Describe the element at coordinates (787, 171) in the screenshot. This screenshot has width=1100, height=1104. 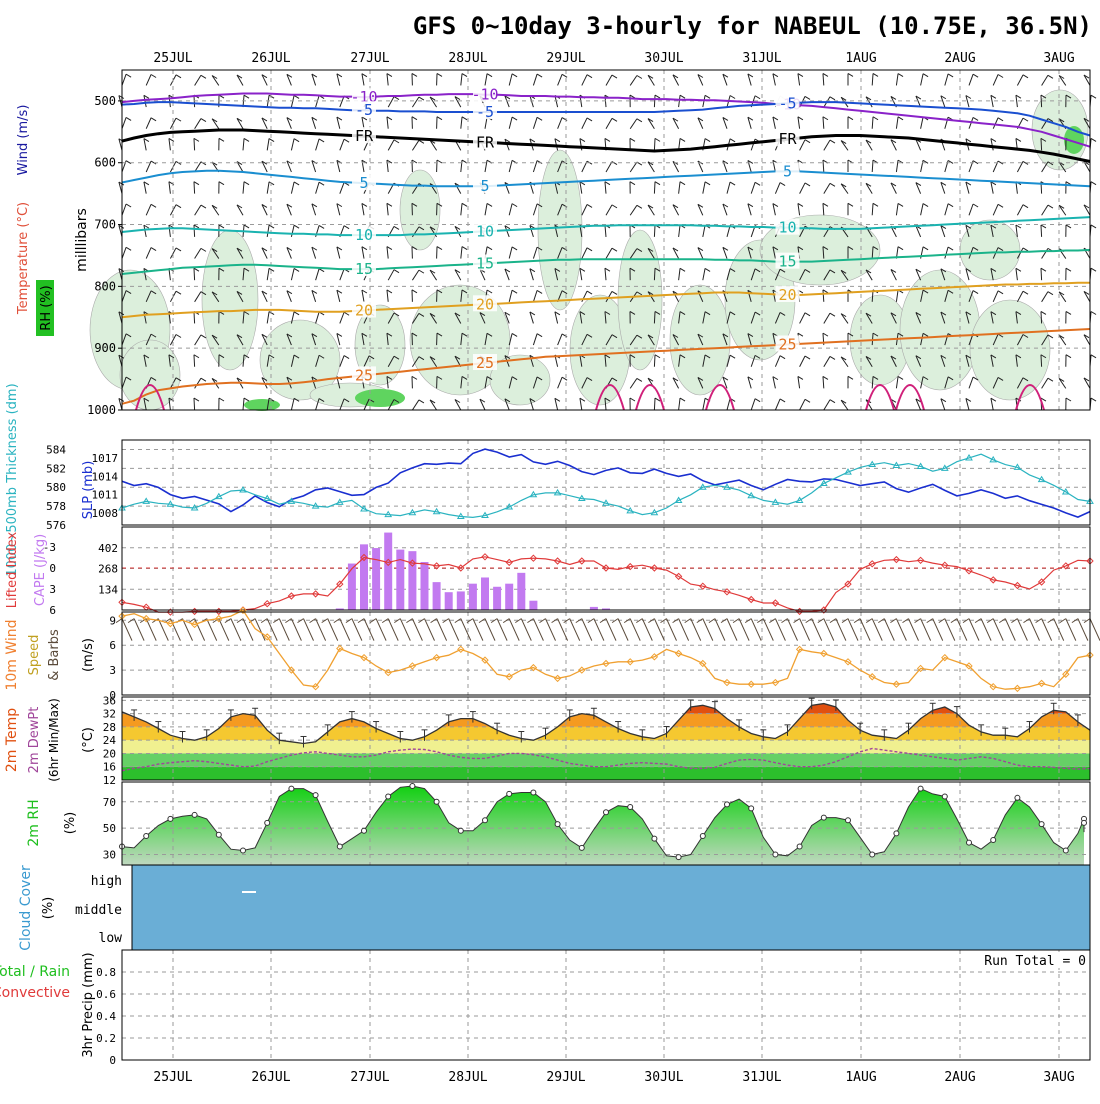
I see `isotherm-label: 5` at that location.